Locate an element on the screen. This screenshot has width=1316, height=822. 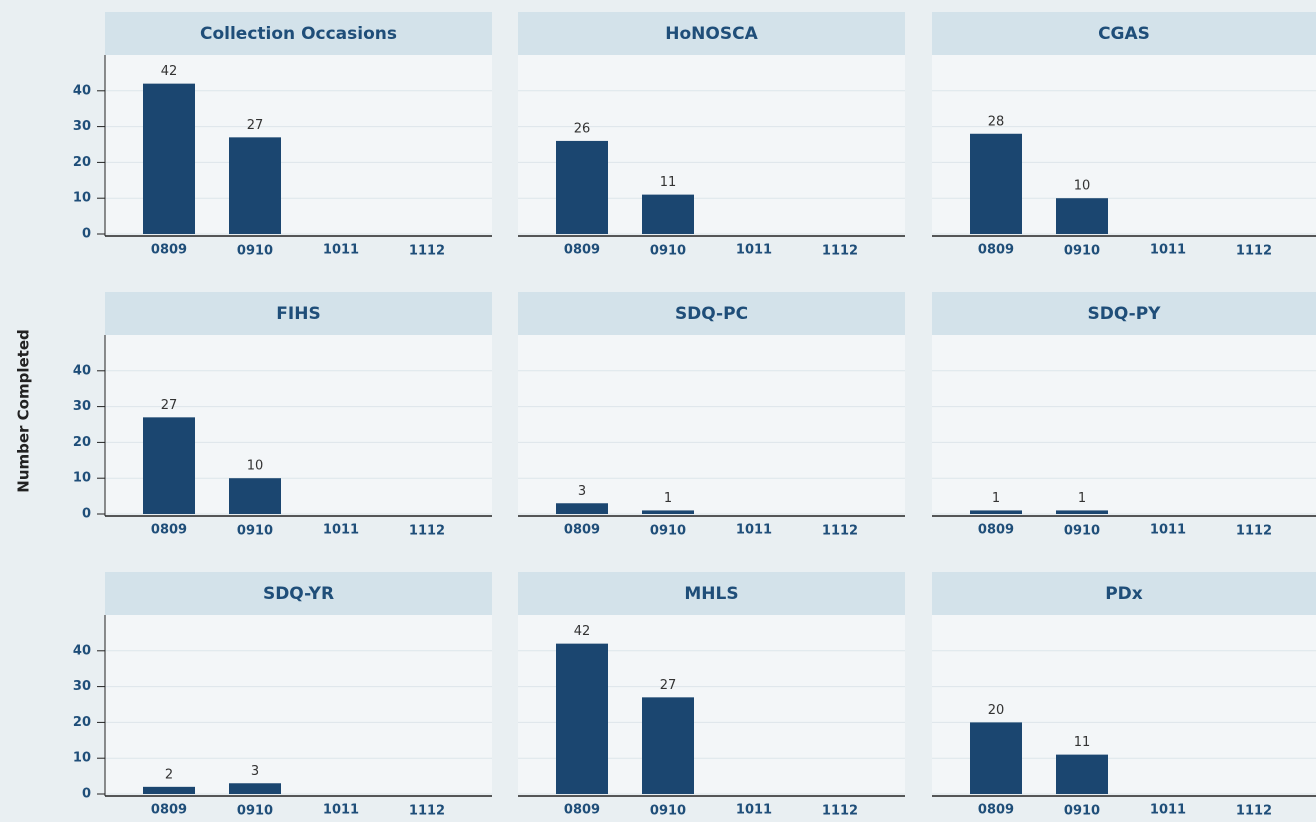
panel-title: SDQ-PY is located at coordinates (1125, 314).